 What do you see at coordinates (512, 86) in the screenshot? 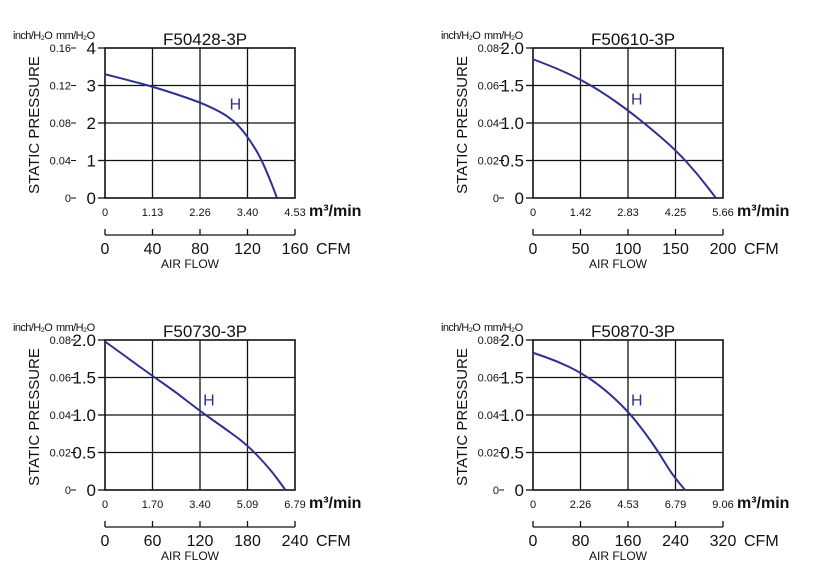
I see `y-tick-label-mm: 1.5` at bounding box center [512, 86].